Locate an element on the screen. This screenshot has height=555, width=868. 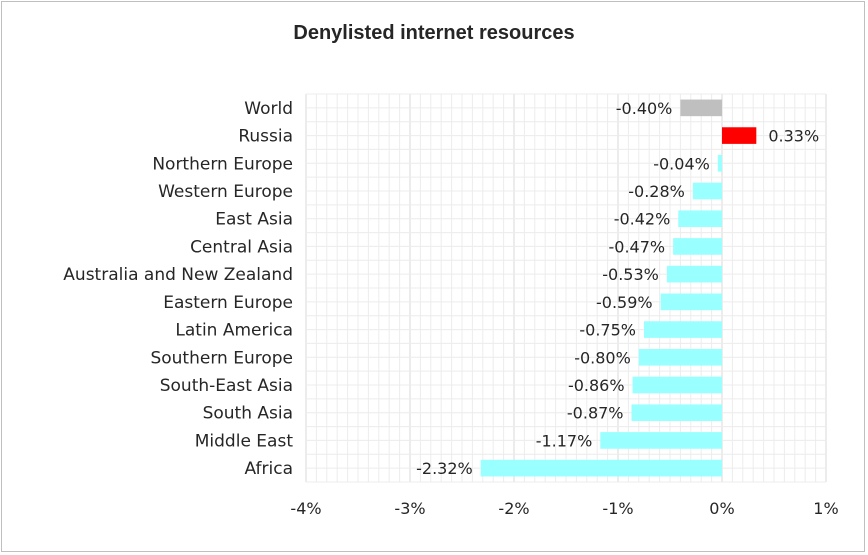
category-label: Russia is located at coordinates (265, 137).